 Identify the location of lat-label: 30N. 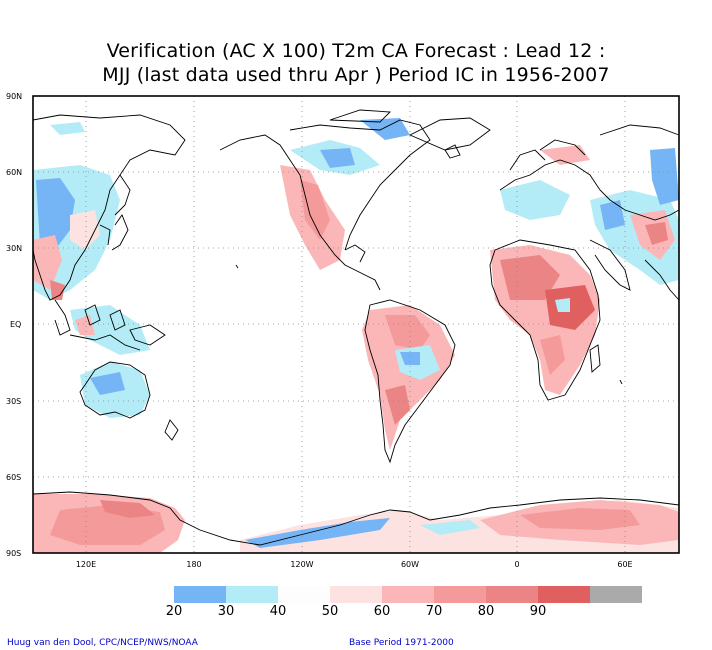
(14, 248).